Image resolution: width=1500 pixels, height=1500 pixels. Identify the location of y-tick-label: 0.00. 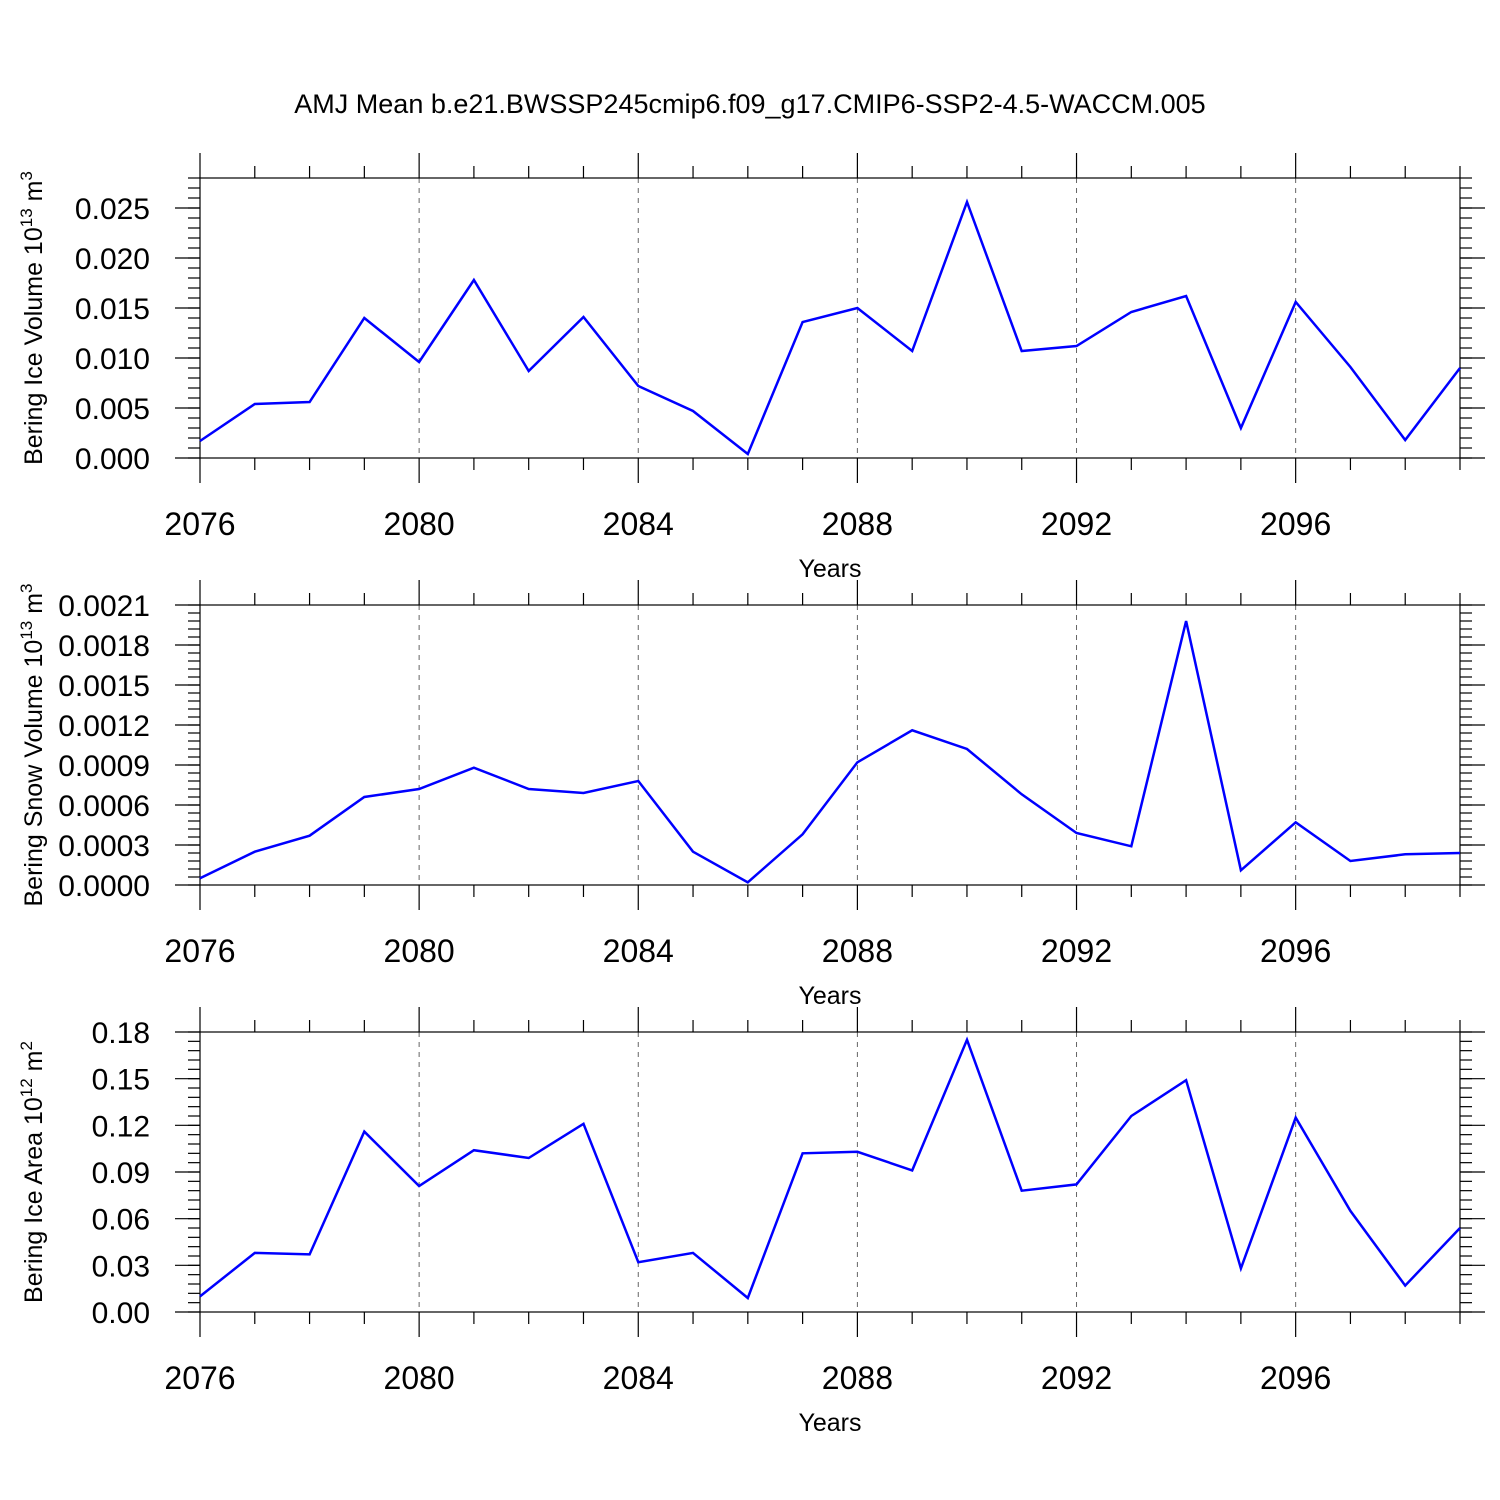
(121, 1313).